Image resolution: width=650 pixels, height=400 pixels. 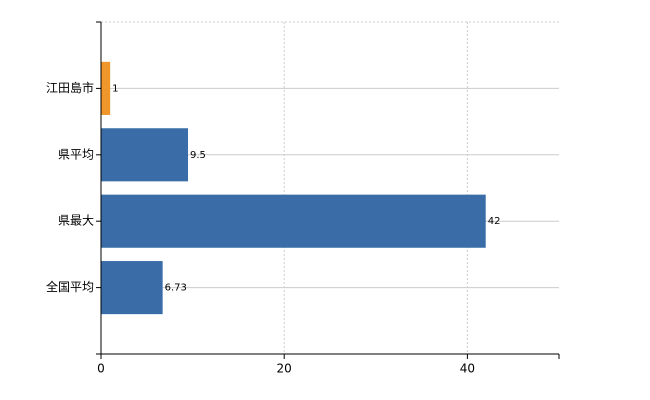 I want to click on x-tick-label: 20, so click(x=284, y=369).